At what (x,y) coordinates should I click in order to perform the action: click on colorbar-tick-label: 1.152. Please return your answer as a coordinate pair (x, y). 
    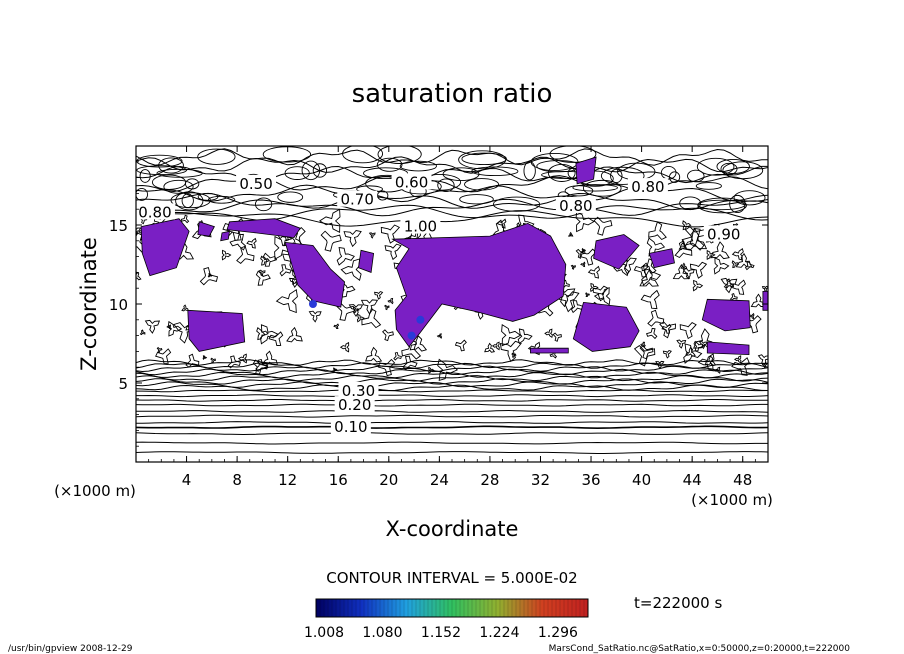
    Looking at the image, I should click on (441, 633).